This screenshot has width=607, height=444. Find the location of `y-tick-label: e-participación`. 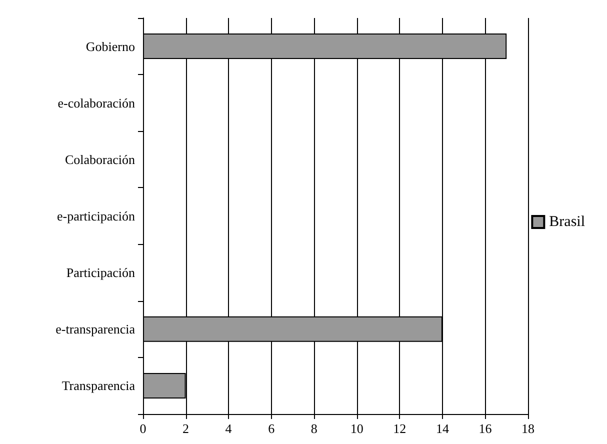

y-tick-label: e-participación is located at coordinates (96, 216).